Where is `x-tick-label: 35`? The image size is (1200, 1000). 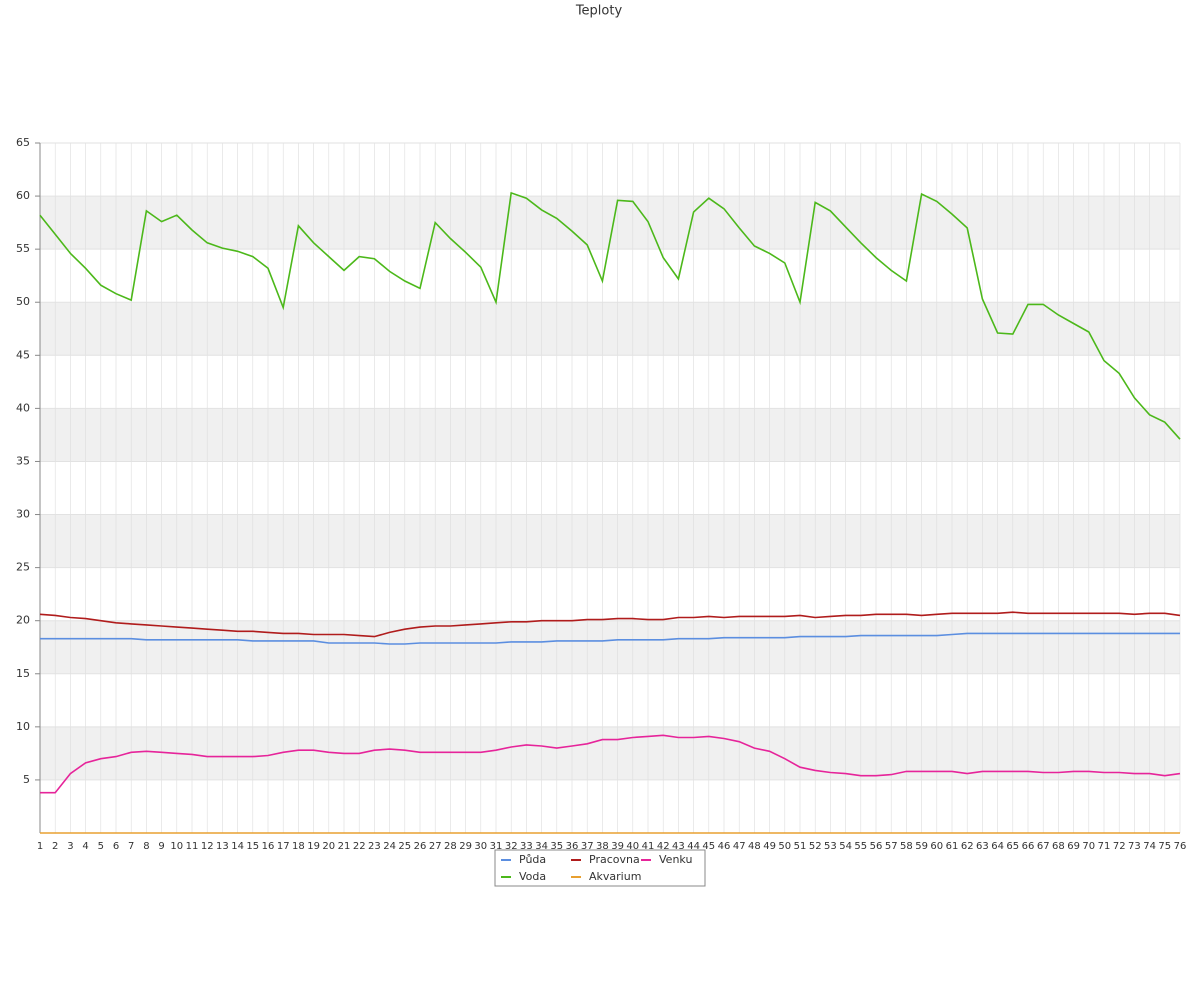 x-tick-label: 35 is located at coordinates (556, 846).